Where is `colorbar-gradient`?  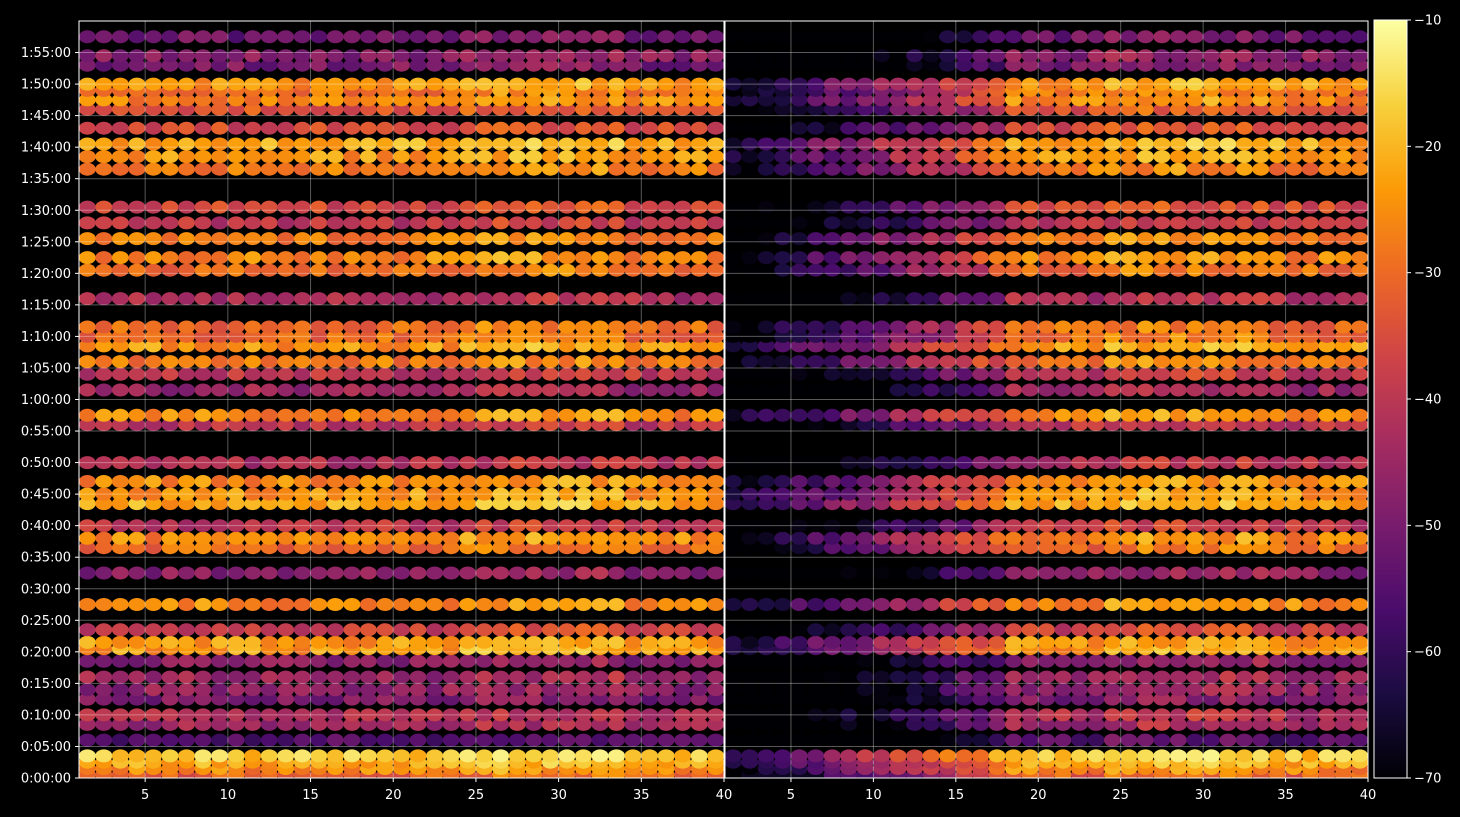 colorbar-gradient is located at coordinates (1390, 399).